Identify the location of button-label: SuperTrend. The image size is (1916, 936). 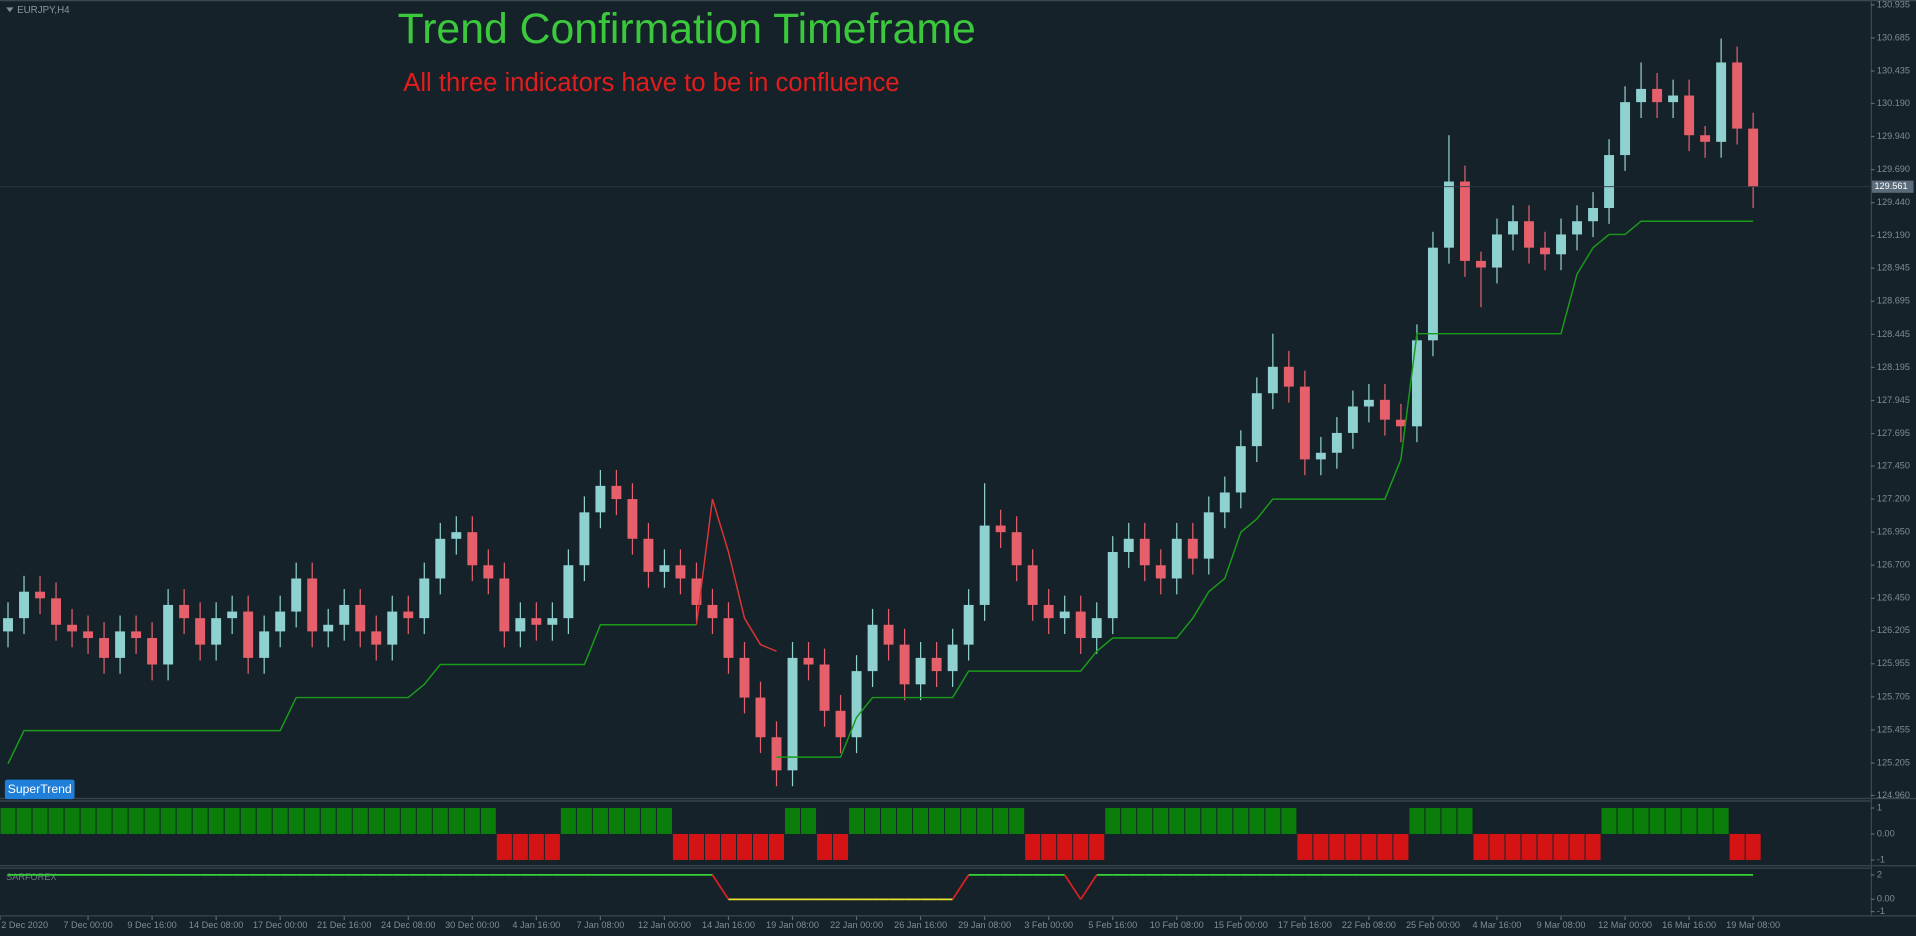
(40, 789).